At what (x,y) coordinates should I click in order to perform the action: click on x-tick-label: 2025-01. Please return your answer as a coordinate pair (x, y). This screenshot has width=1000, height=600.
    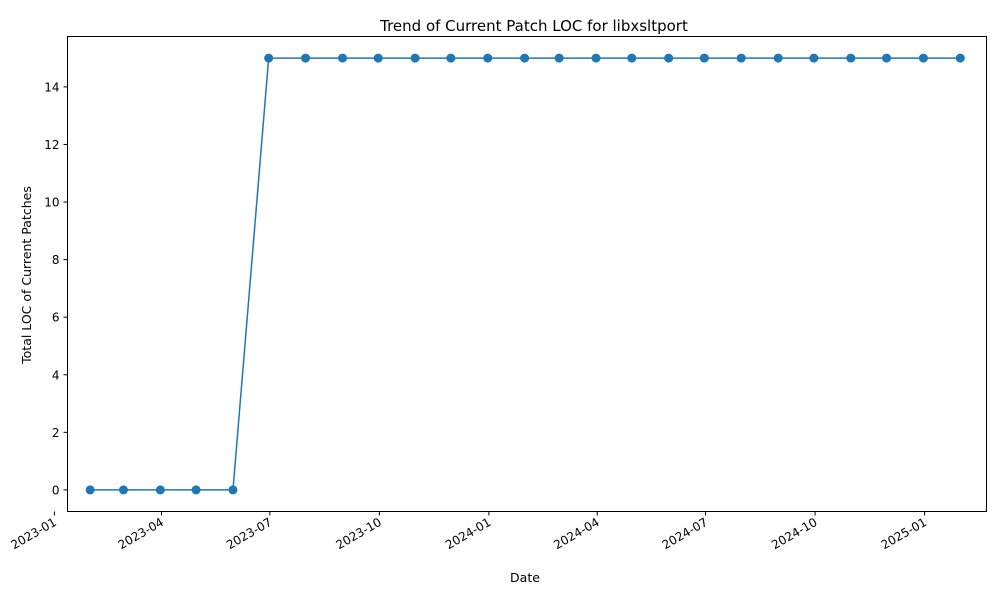
    Looking at the image, I should click on (904, 533).